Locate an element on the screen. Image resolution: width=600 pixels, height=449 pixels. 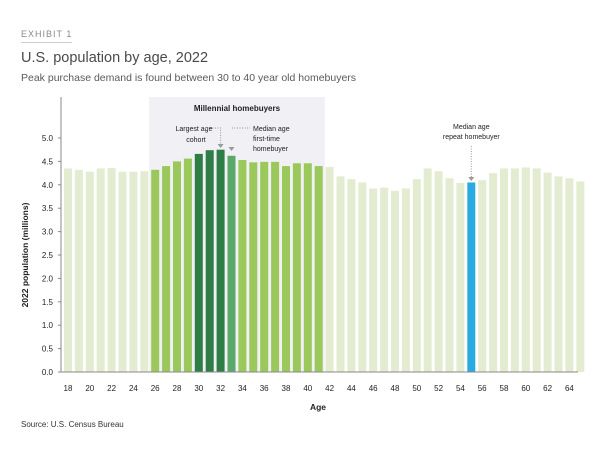
annotation-median-first-time: Median age is located at coordinates (271, 129).